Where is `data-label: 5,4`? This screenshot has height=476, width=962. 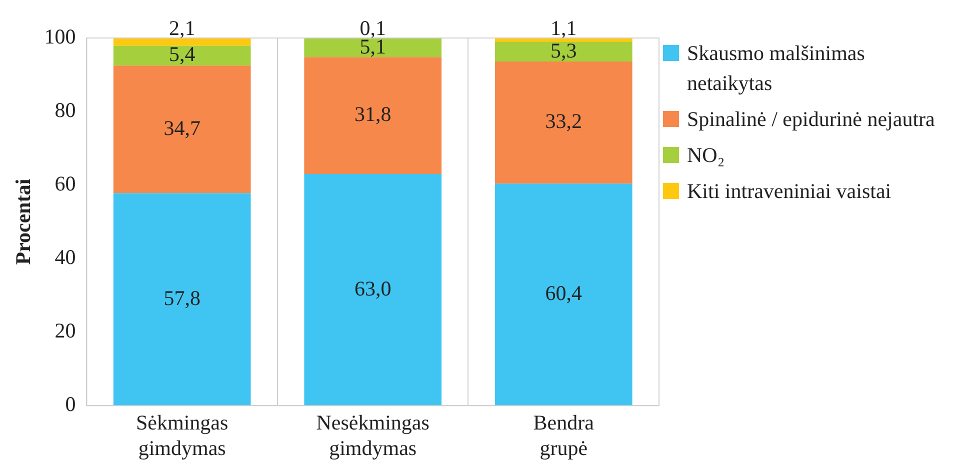
data-label: 5,4 is located at coordinates (182, 54).